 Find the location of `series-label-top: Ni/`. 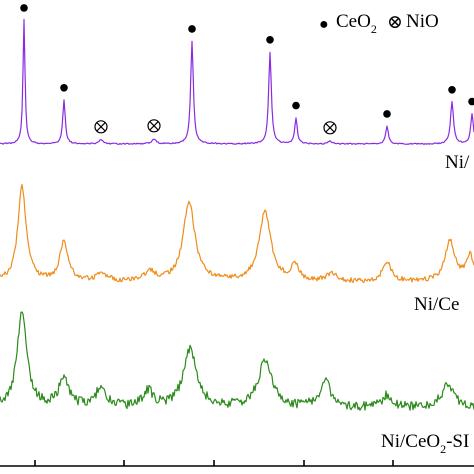

series-label-top: Ni/ is located at coordinates (457, 162).